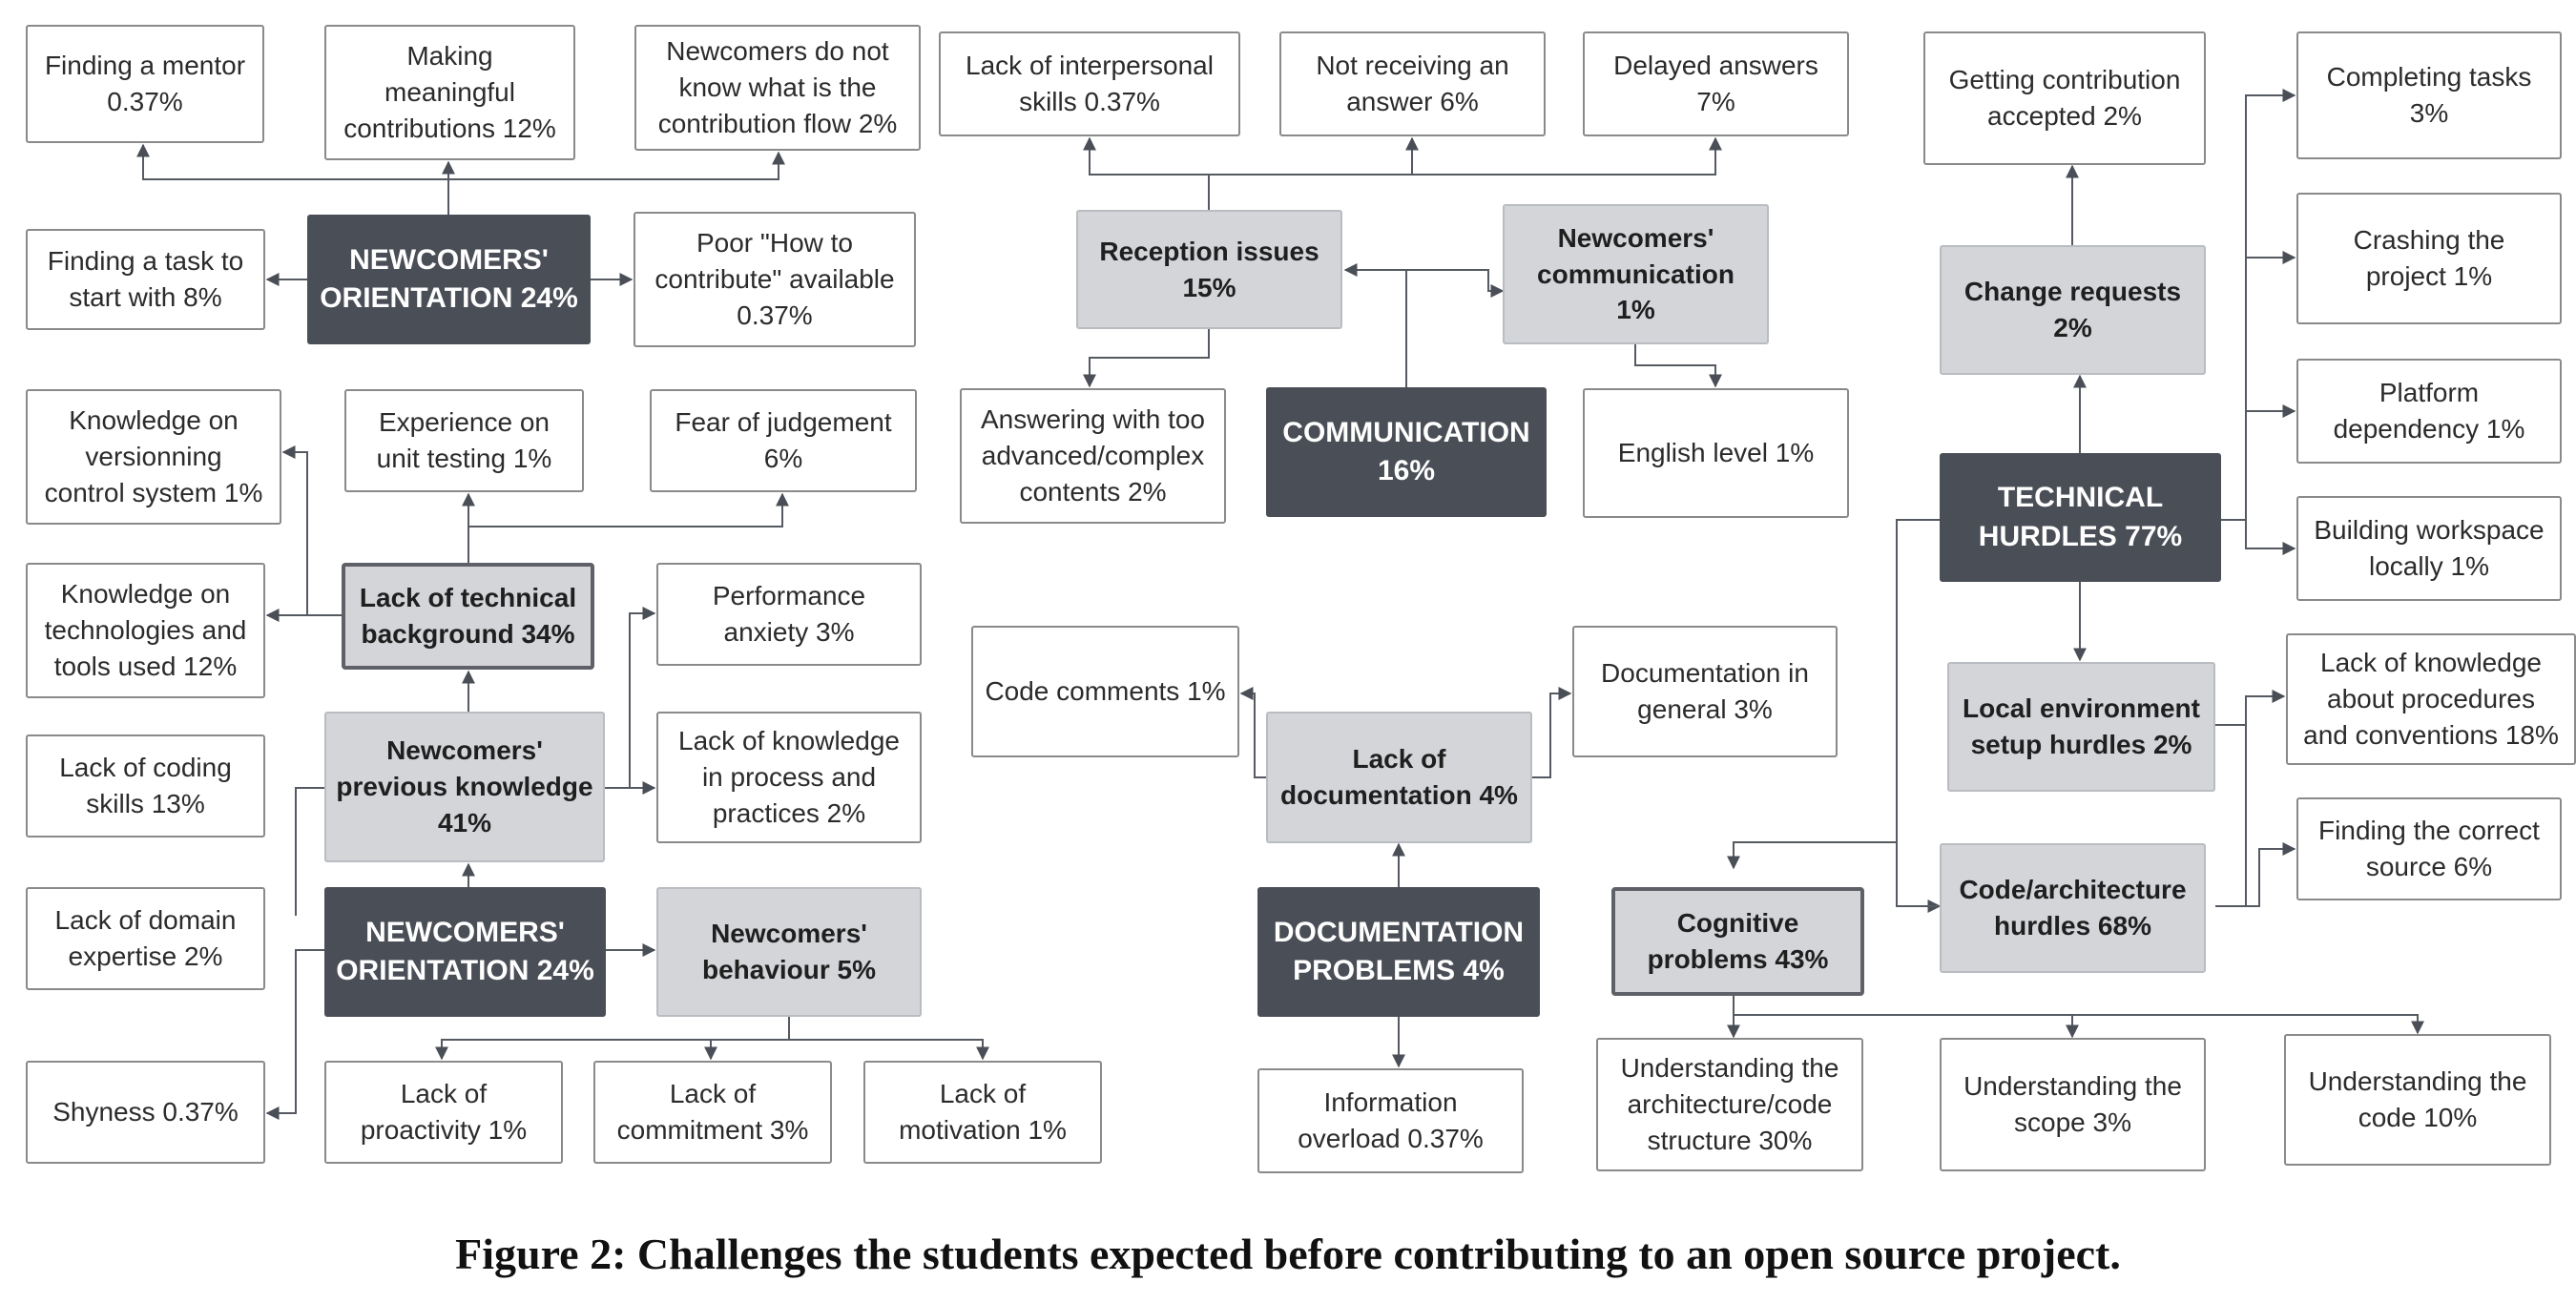 The width and height of the screenshot is (2576, 1303). What do you see at coordinates (616, 165) in the screenshot?
I see `edge-orient1-flow` at bounding box center [616, 165].